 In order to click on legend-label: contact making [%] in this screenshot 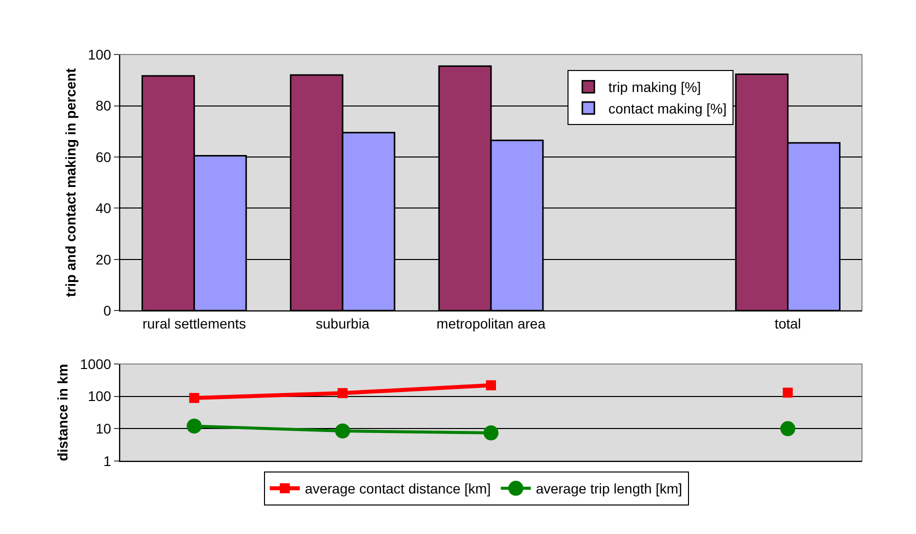, I will do `click(667, 108)`.